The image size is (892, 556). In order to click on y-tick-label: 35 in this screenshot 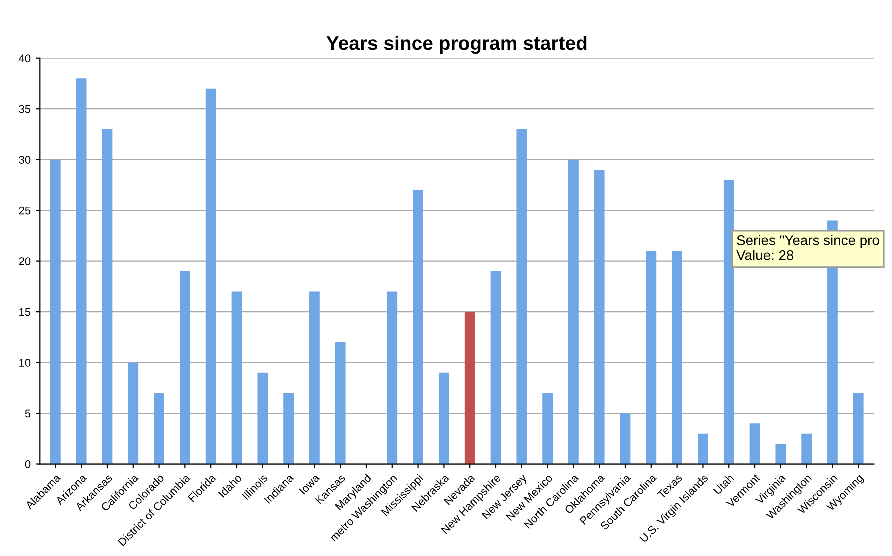, I will do `click(25, 109)`.